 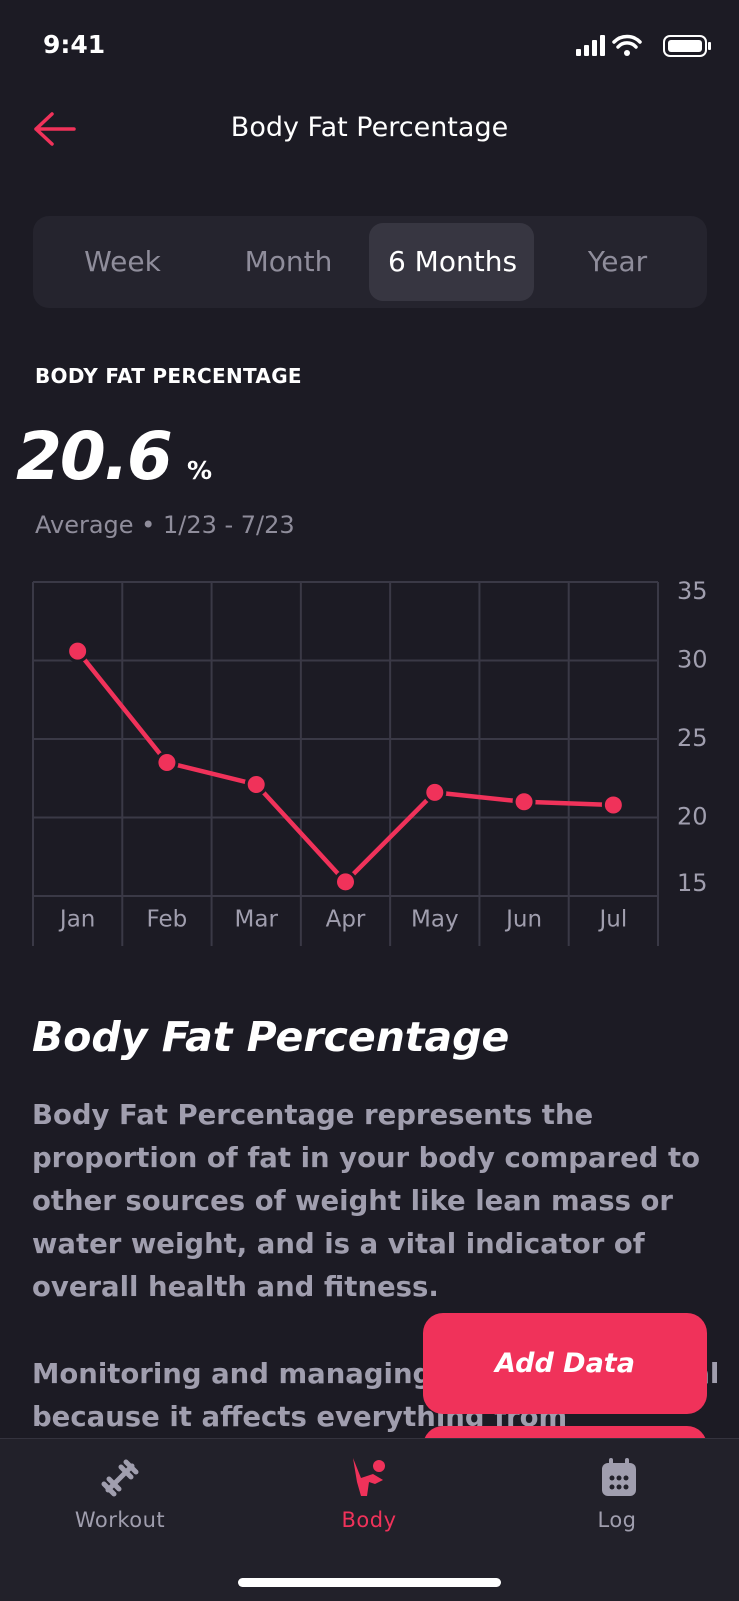 What do you see at coordinates (617, 261) in the screenshot?
I see `segment: Year` at bounding box center [617, 261].